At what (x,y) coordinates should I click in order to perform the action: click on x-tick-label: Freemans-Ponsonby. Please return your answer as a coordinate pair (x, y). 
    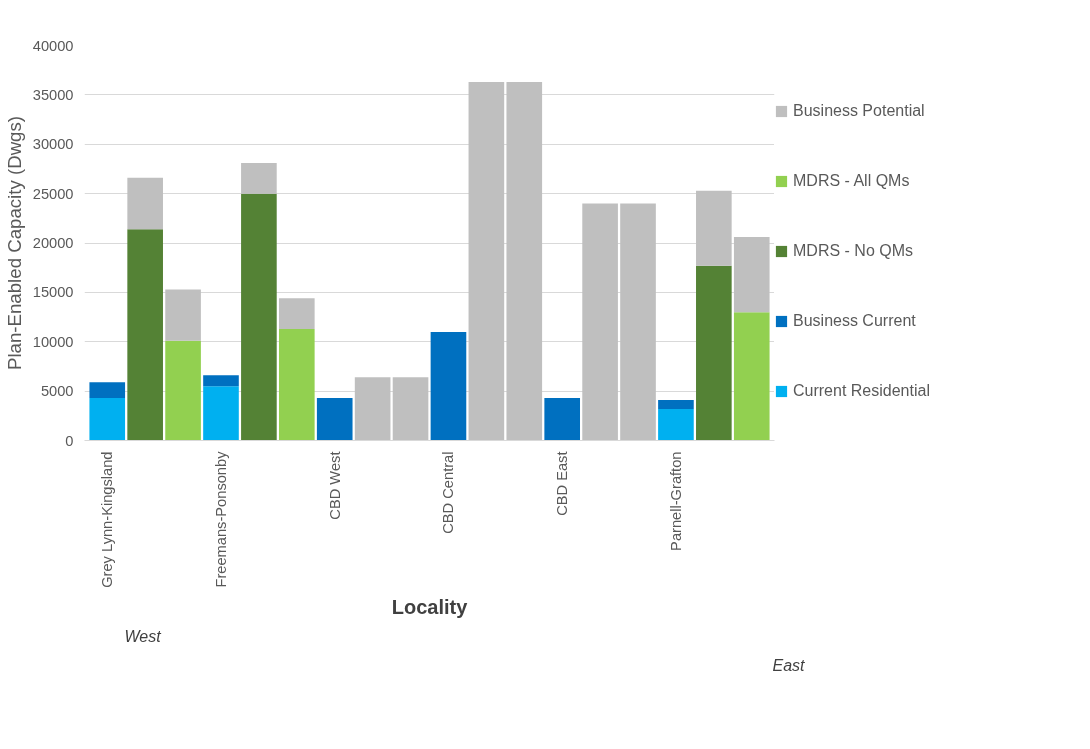
    Looking at the image, I should click on (220, 519).